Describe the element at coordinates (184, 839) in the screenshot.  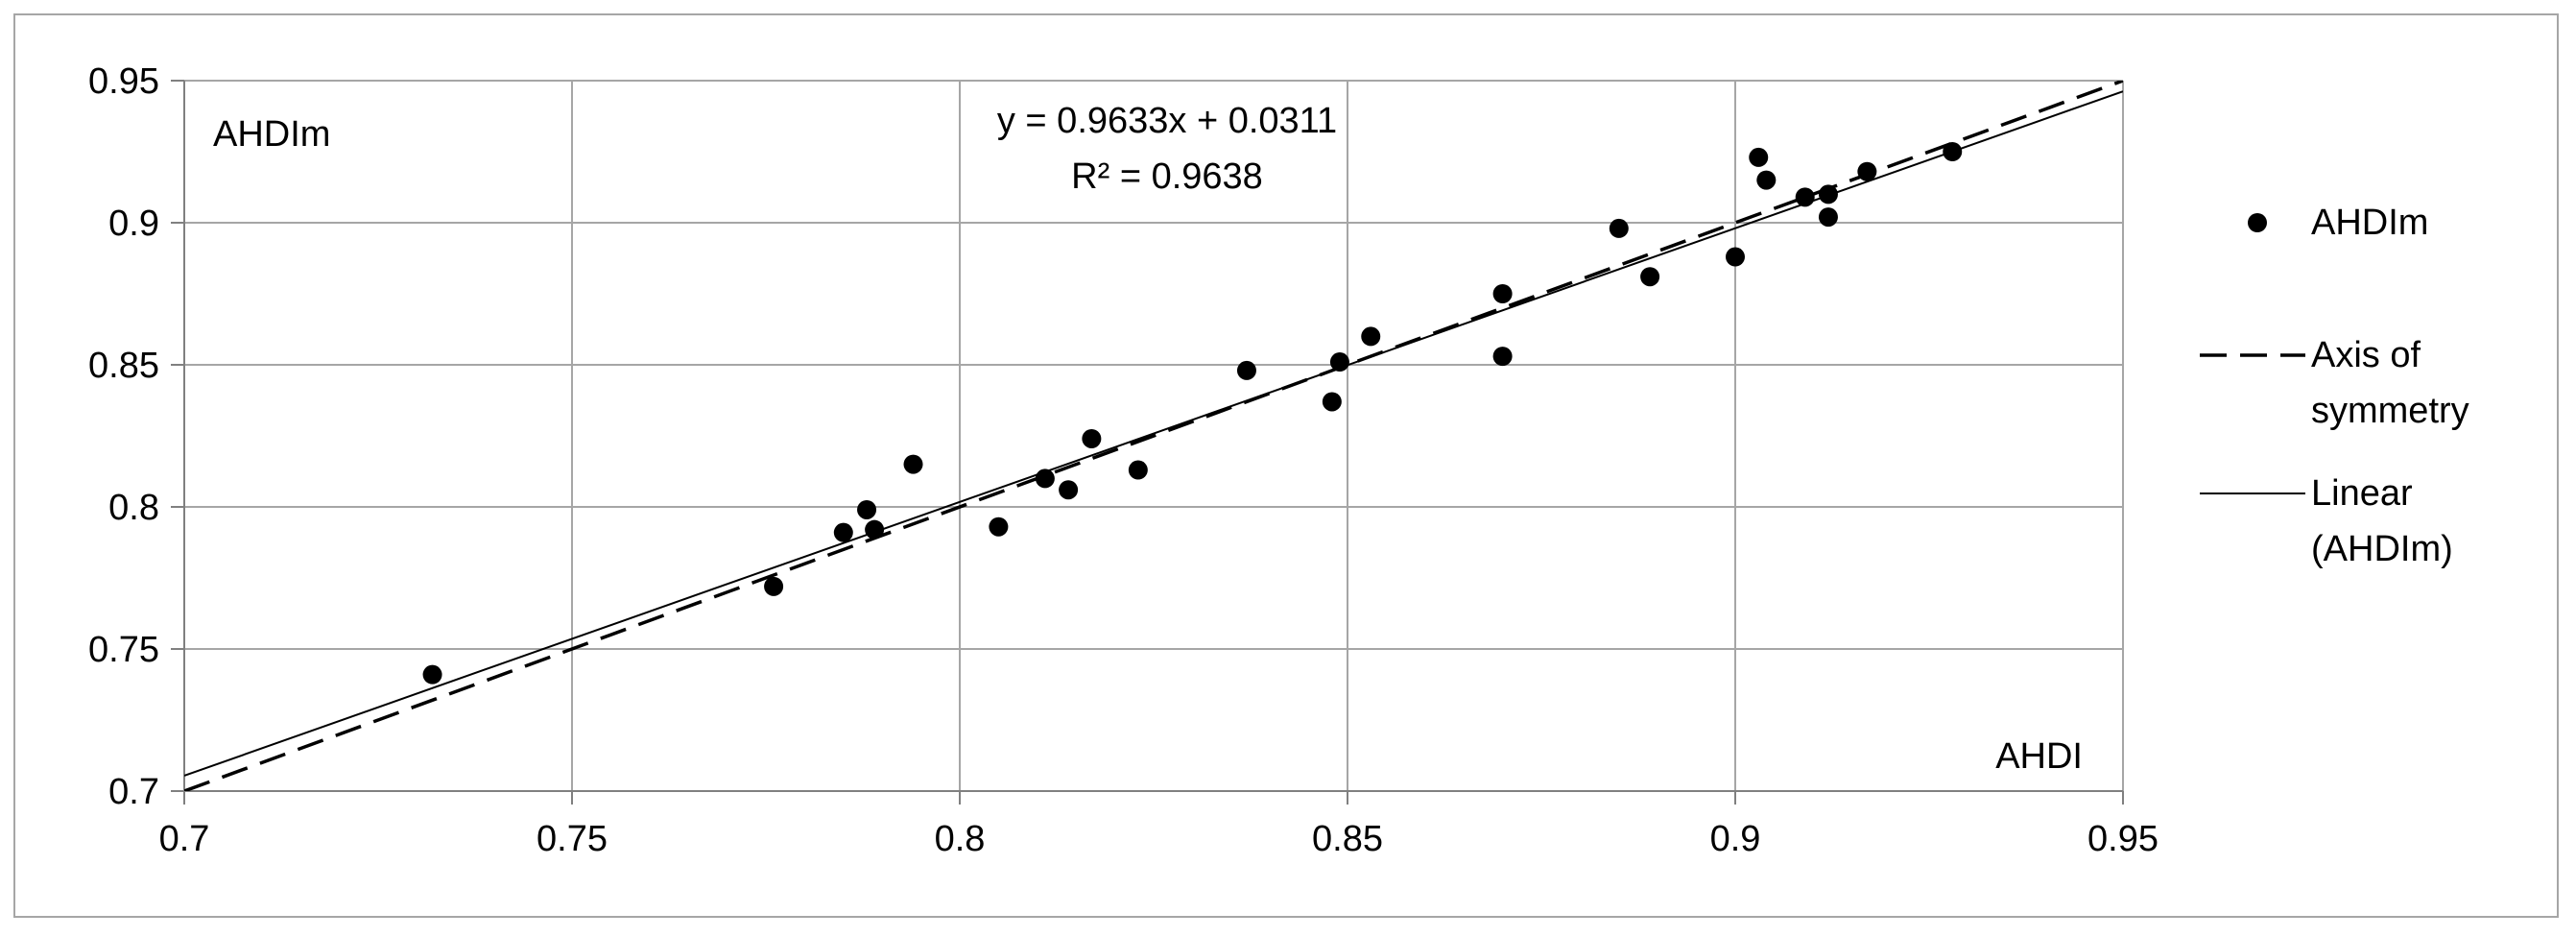
I see `x-tick-label: 0.7` at that location.